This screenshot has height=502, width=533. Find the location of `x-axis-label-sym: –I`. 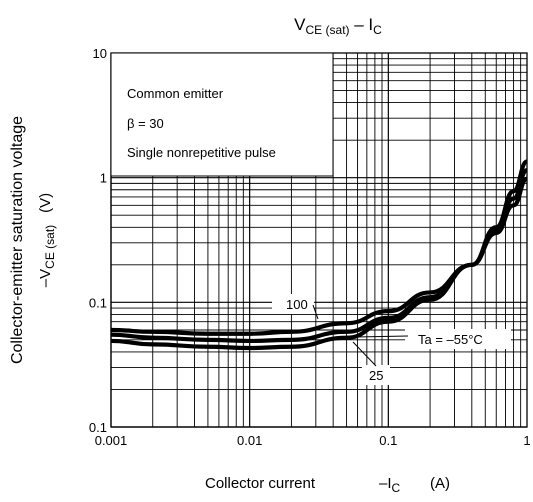

x-axis-label-sym: –I is located at coordinates (385, 483).